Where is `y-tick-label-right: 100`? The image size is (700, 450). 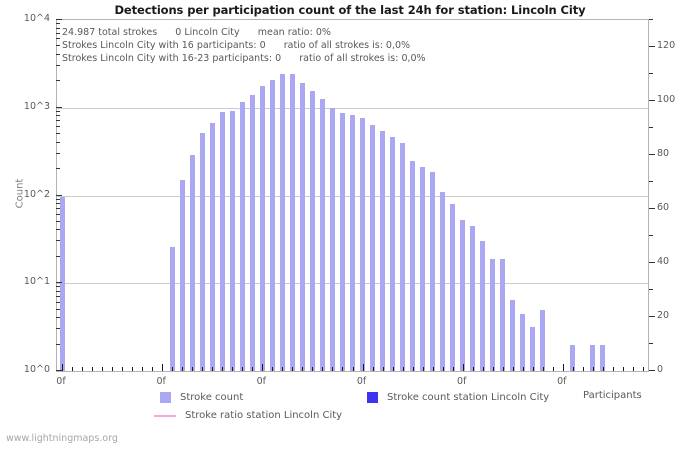
y-tick-label-right: 100 is located at coordinates (666, 99).